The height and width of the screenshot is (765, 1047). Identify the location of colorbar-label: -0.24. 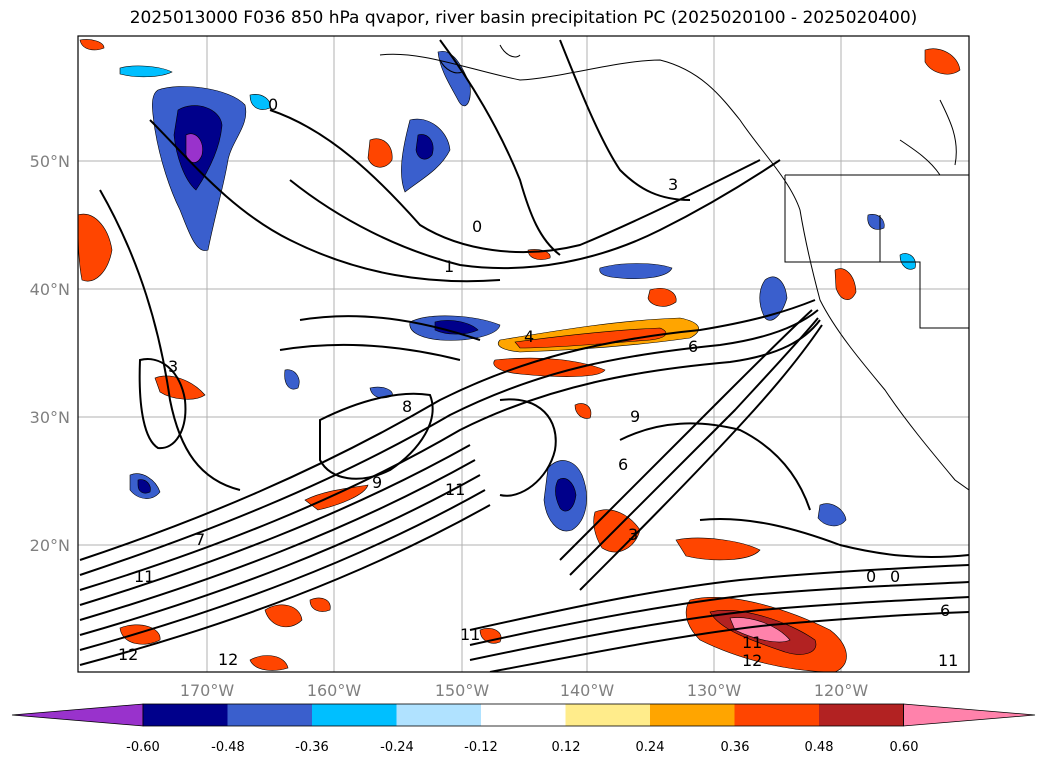
(397, 747).